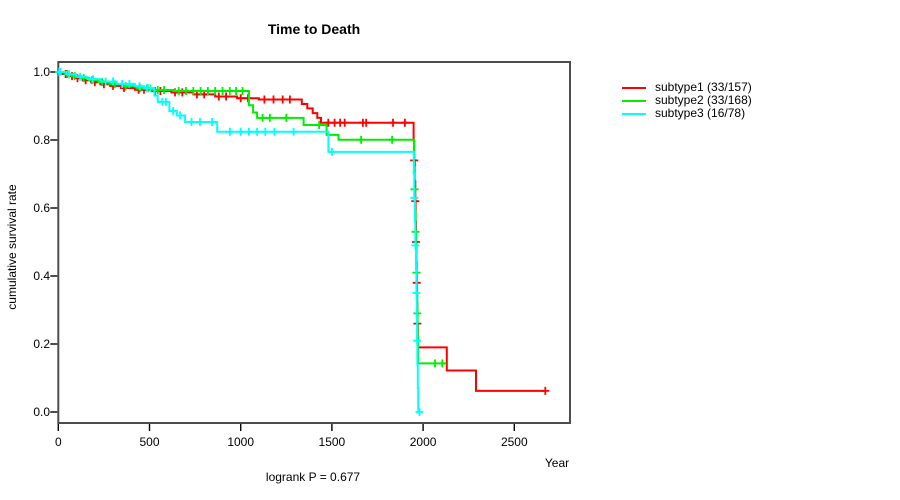 The height and width of the screenshot is (500, 900). I want to click on legend-label: subtype1 (33/157), so click(703, 87).